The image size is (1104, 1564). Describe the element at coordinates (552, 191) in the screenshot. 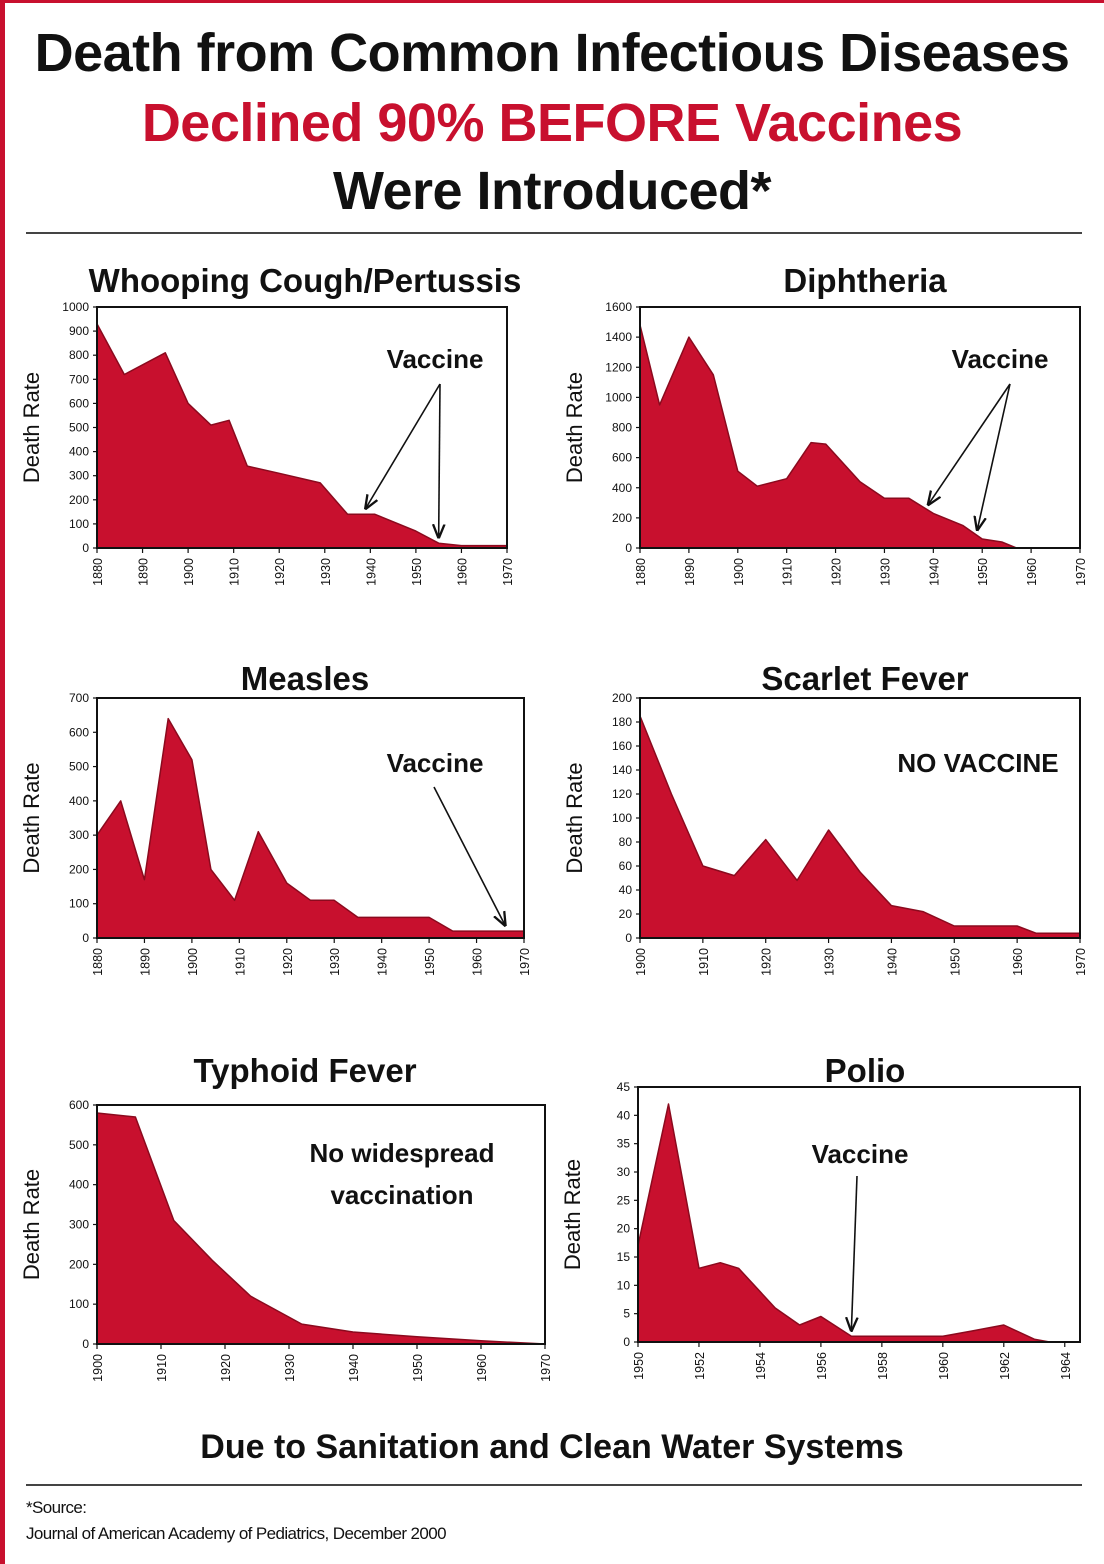

I see `headline-line-3: Were Introduced*` at that location.